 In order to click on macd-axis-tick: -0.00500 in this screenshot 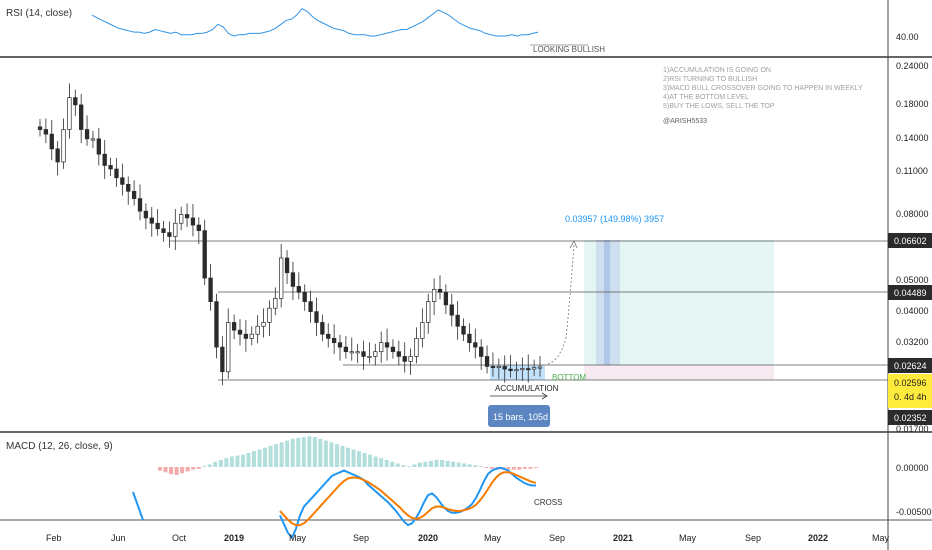, I will do `click(914, 512)`.